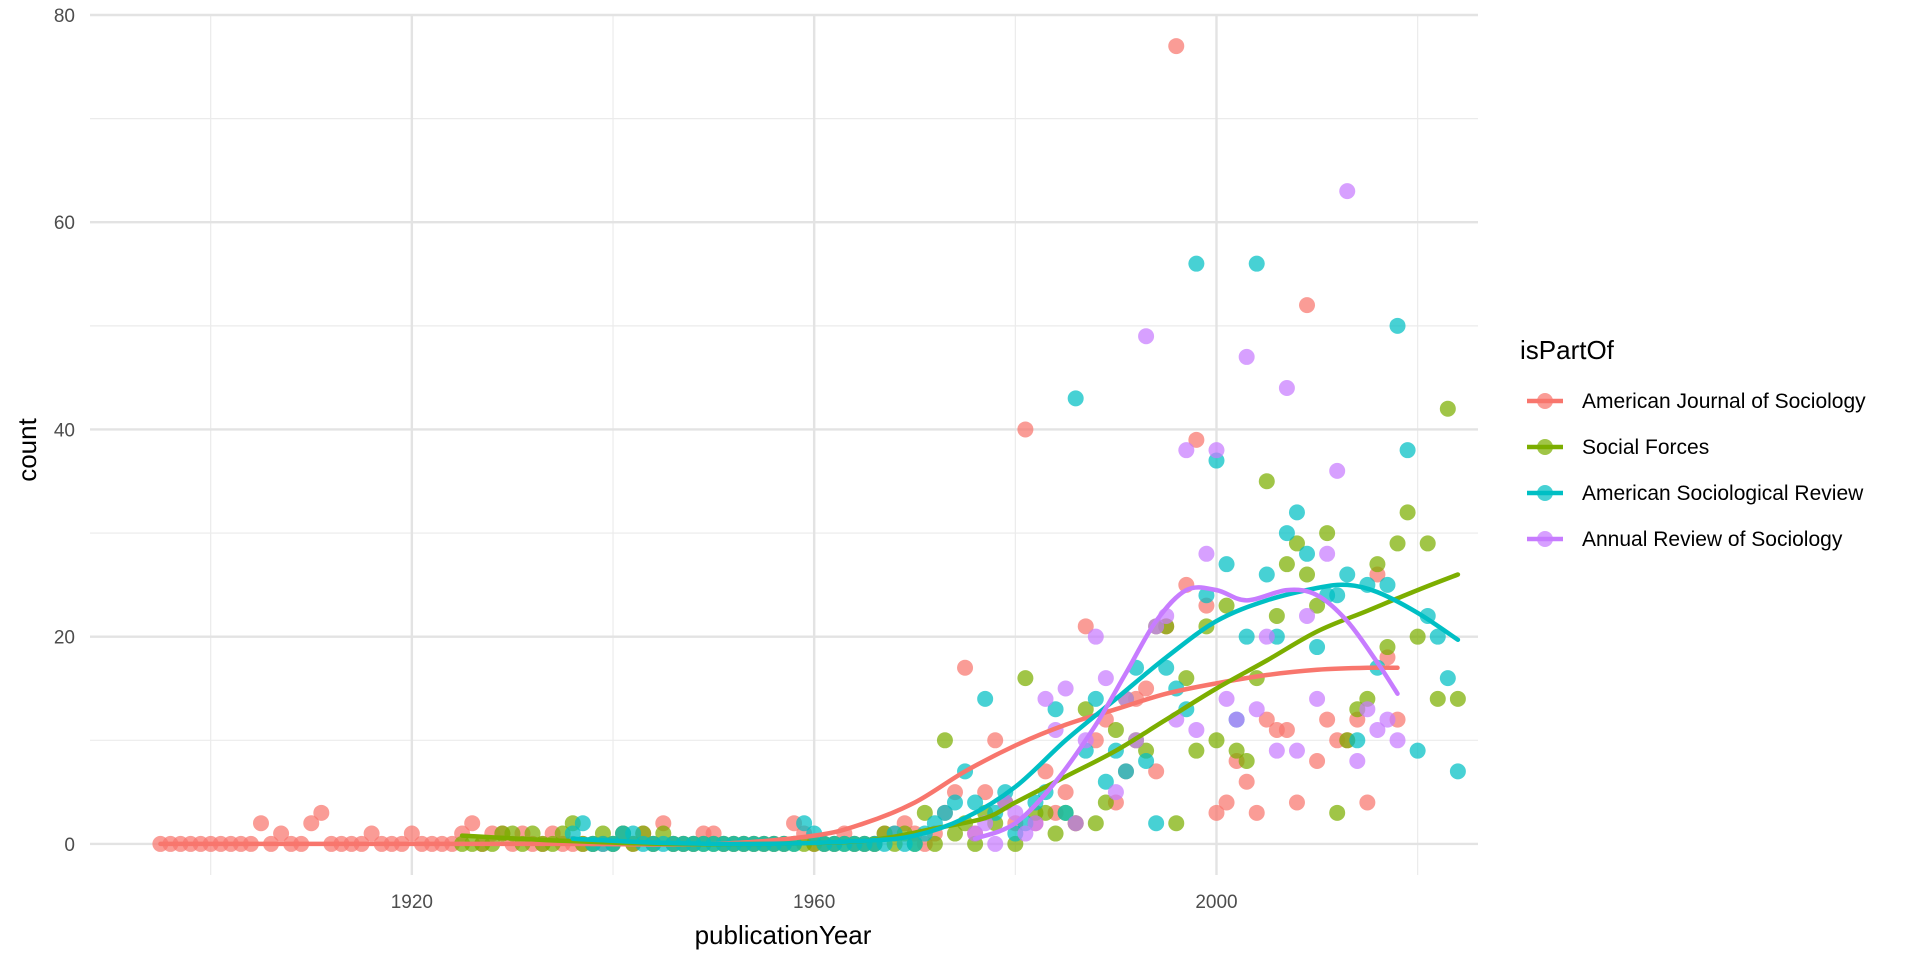 Image resolution: width=1920 pixels, height=960 pixels. I want to click on legend-title: isPartOf, so click(1567, 350).